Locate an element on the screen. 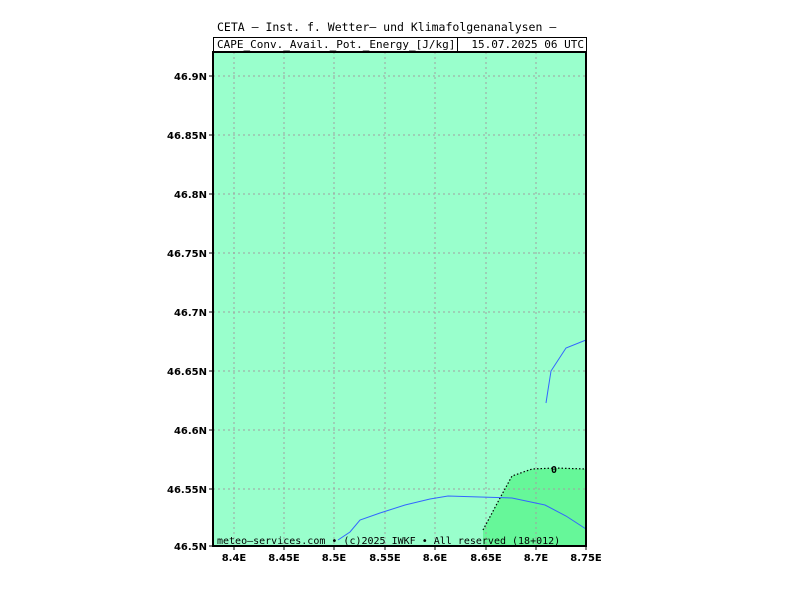 The height and width of the screenshot is (600, 800). lat-label: 46.75N is located at coordinates (187, 254).